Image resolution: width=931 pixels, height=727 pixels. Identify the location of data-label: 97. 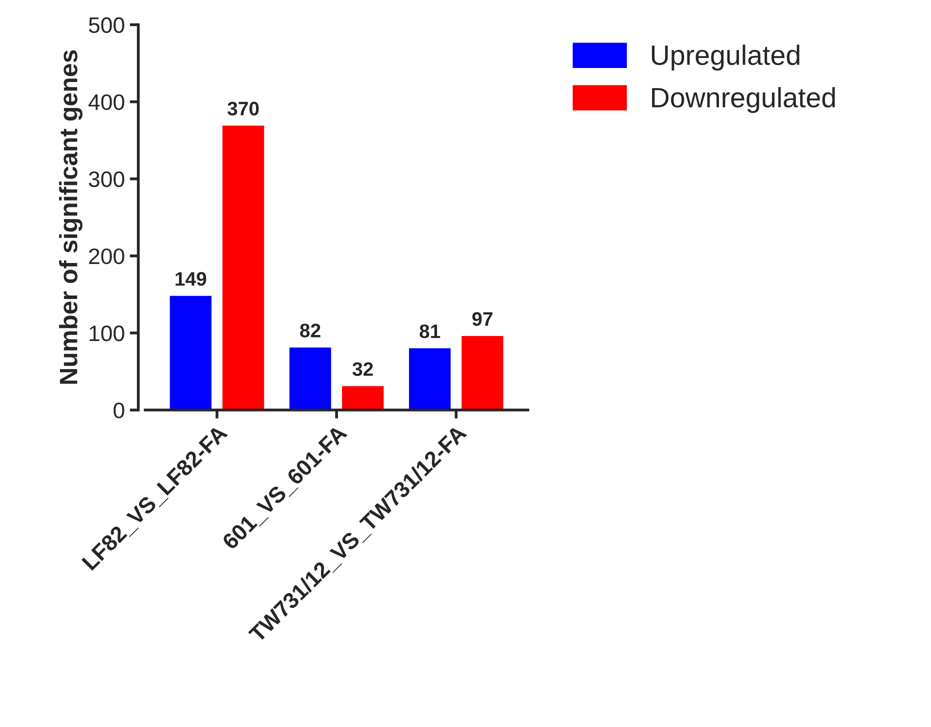
(482, 319).